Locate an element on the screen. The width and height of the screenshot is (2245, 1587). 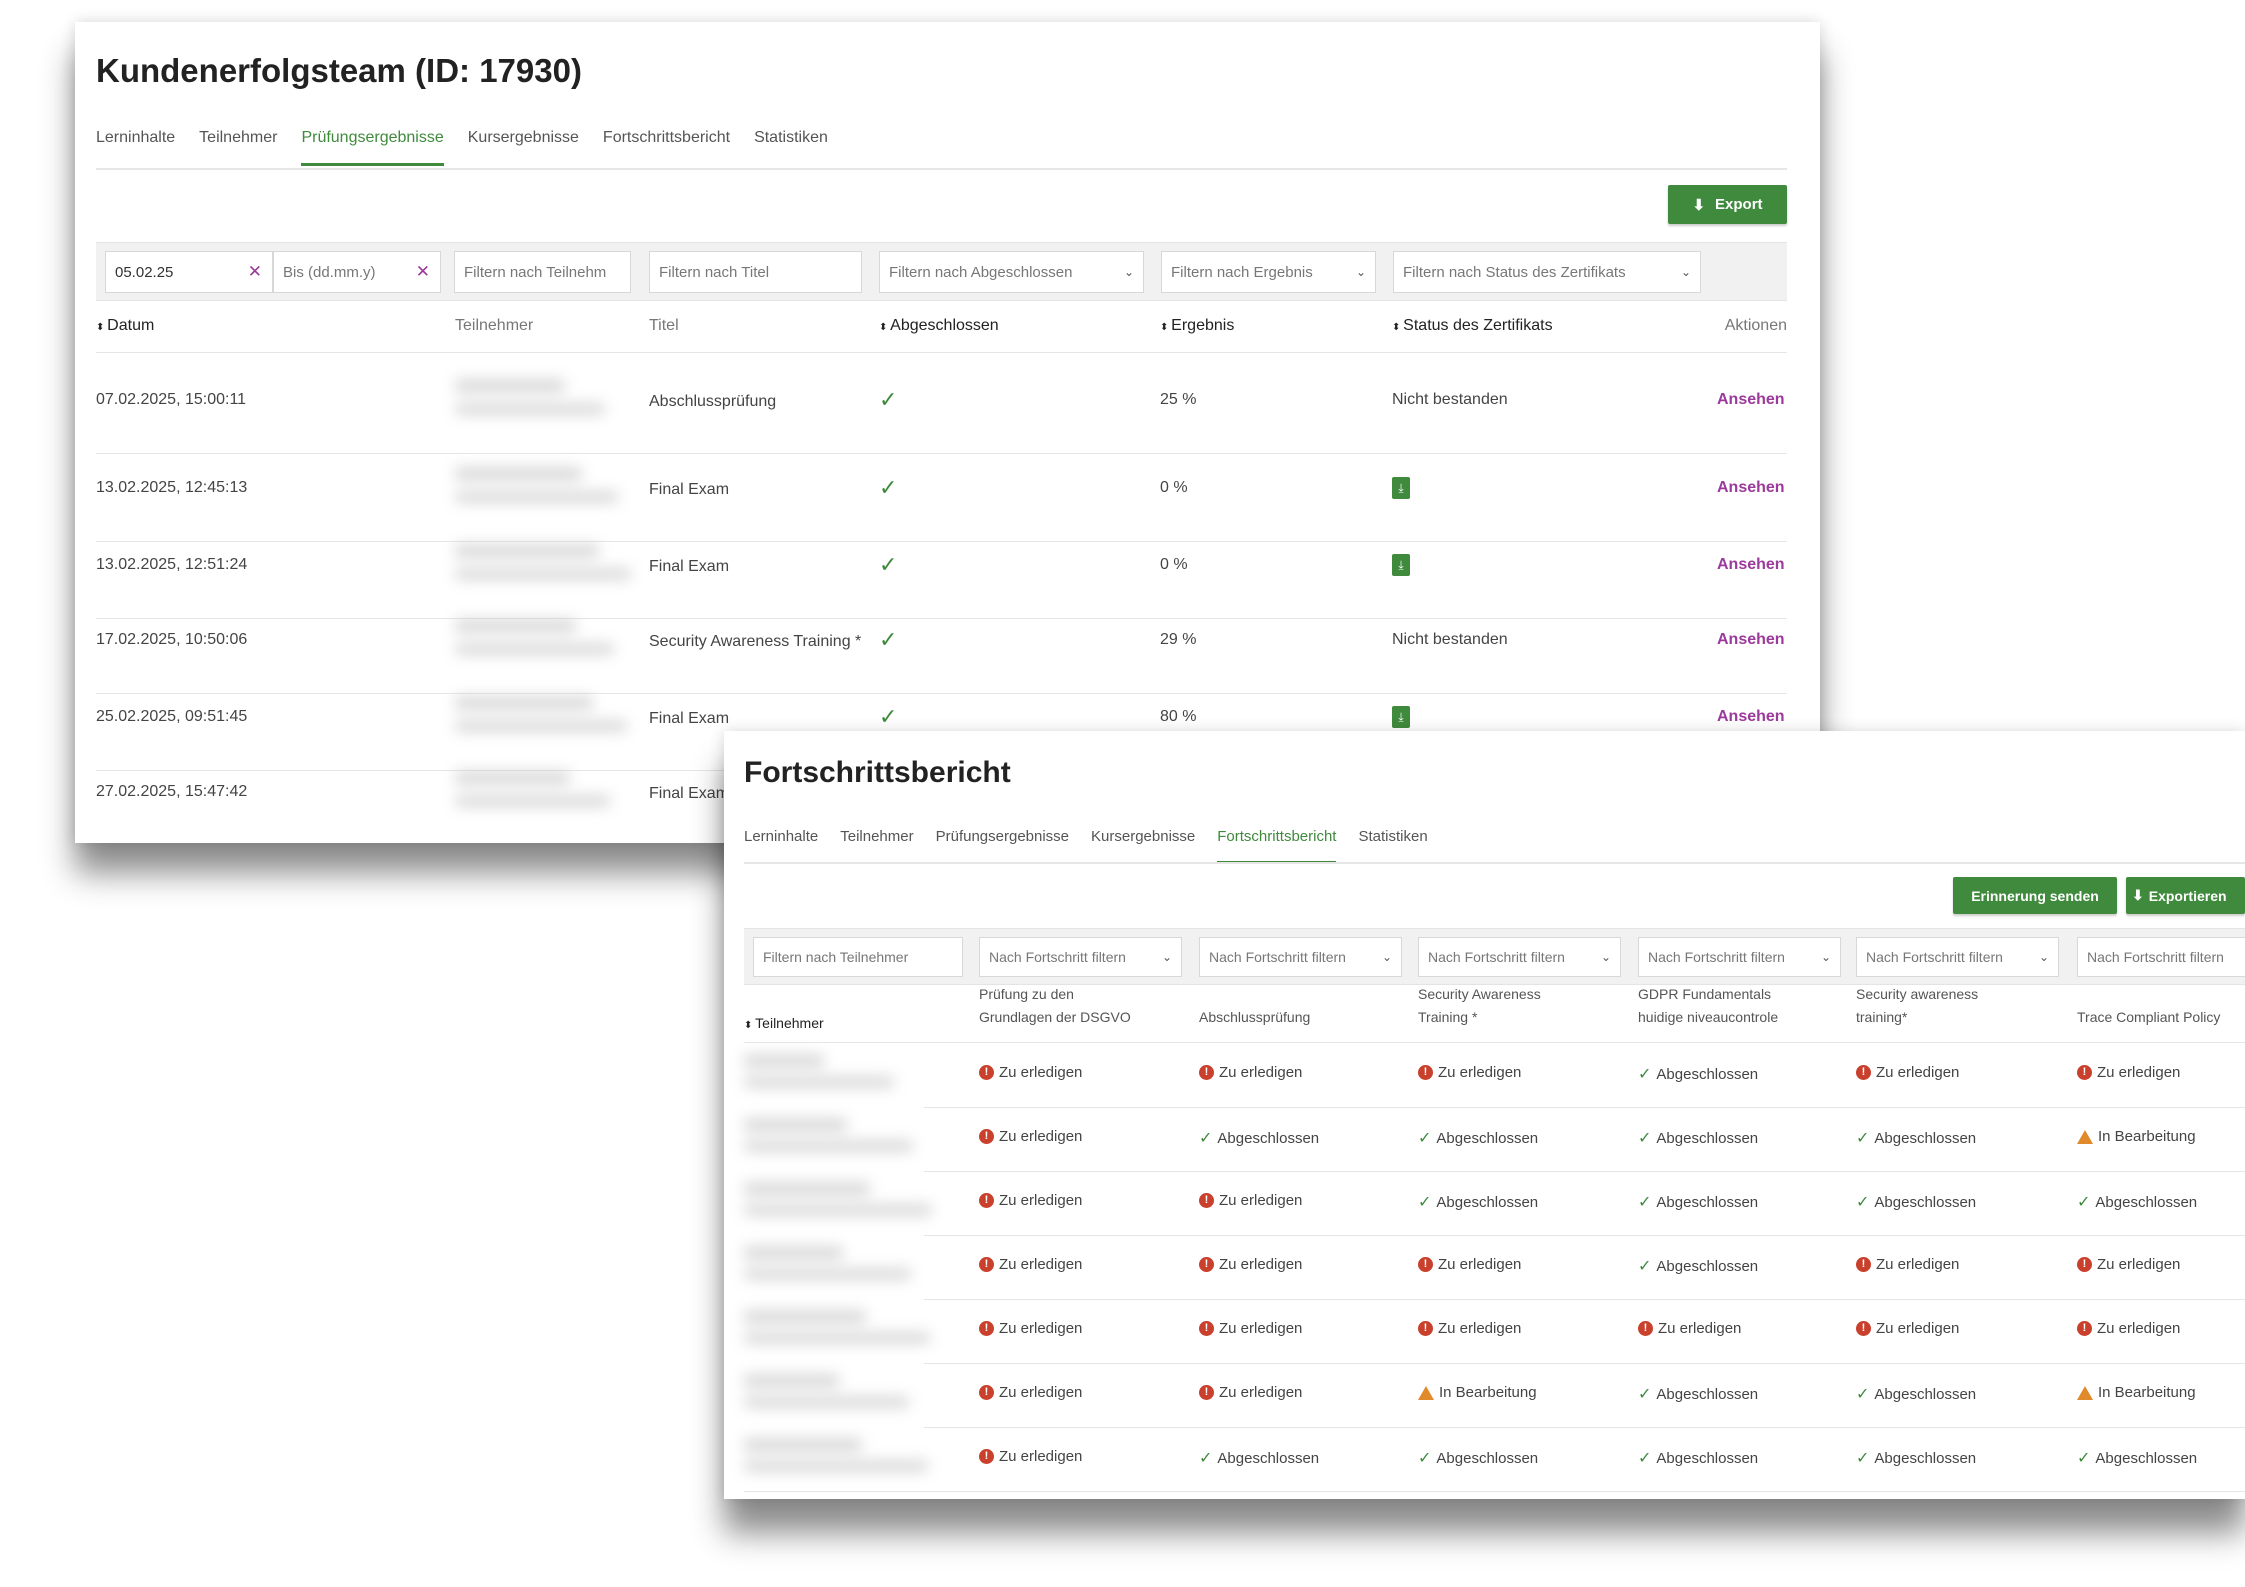
progress-filter-label: Nach Fortschritt filtern is located at coordinates (1934, 957).